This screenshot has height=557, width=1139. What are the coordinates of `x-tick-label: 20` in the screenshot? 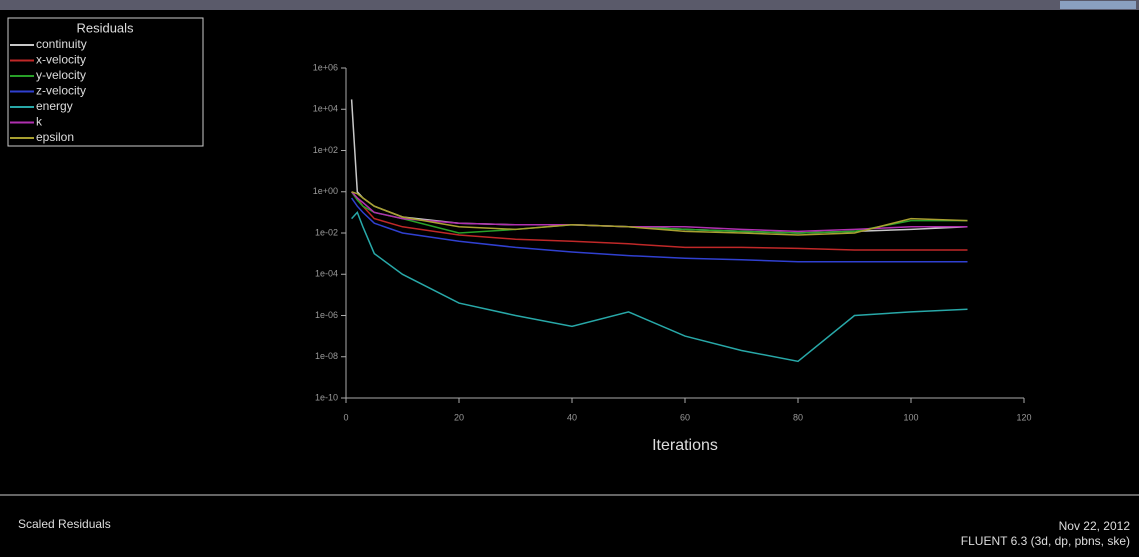 It's located at (459, 417).